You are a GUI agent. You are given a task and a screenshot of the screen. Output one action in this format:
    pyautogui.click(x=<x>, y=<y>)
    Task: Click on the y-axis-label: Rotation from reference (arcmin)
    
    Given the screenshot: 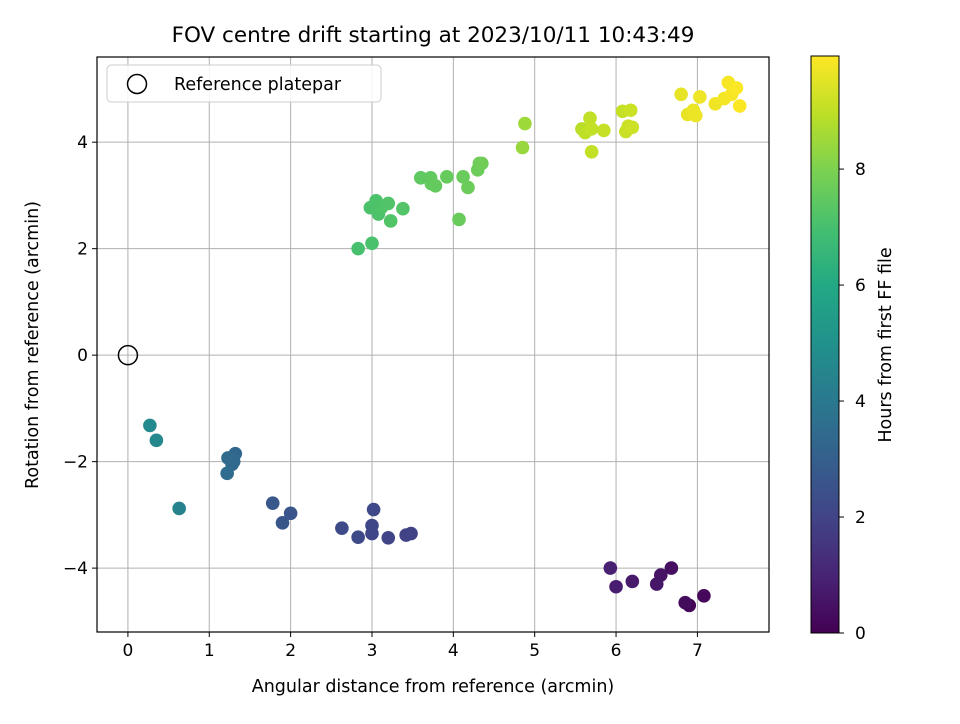 What is the action you would take?
    pyautogui.click(x=33, y=345)
    